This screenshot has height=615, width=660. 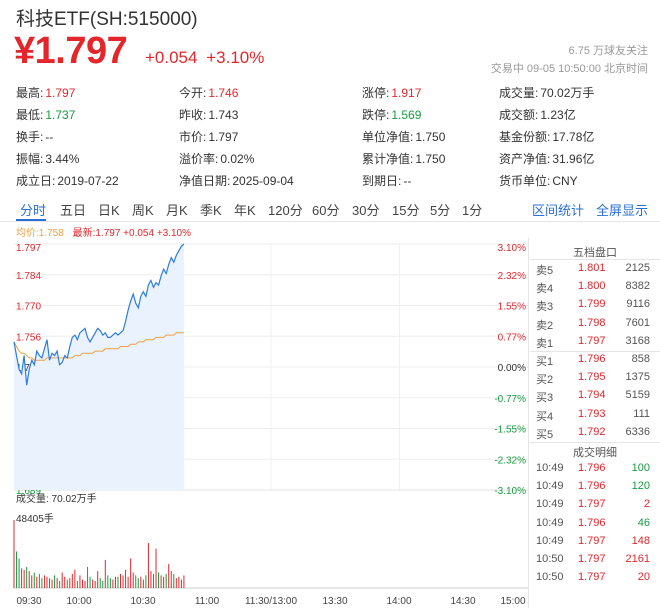 I want to click on bid-row: 买3 1.794 5159, so click(x=595, y=396).